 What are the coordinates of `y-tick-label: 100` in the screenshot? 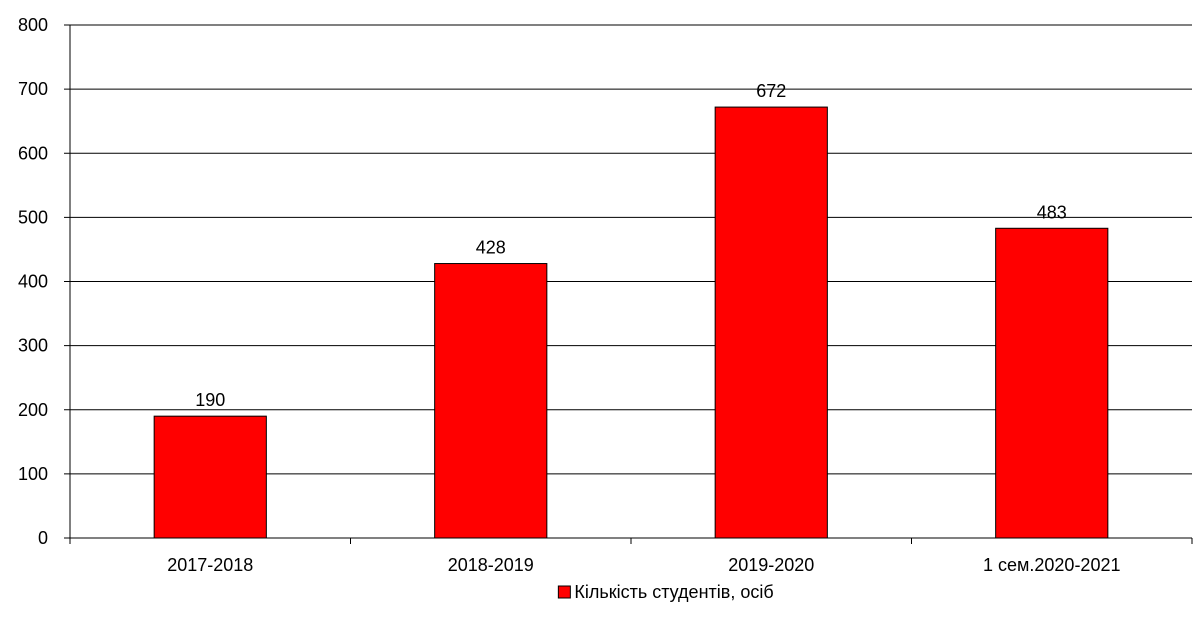 It's located at (33, 474).